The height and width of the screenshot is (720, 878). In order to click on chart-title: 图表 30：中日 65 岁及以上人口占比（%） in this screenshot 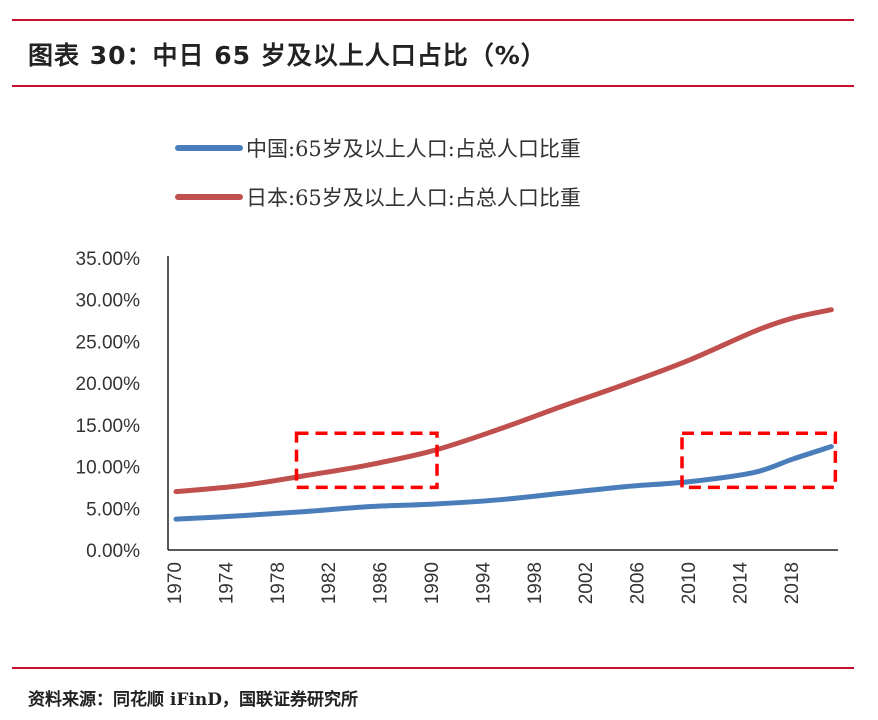, I will do `click(287, 55)`.